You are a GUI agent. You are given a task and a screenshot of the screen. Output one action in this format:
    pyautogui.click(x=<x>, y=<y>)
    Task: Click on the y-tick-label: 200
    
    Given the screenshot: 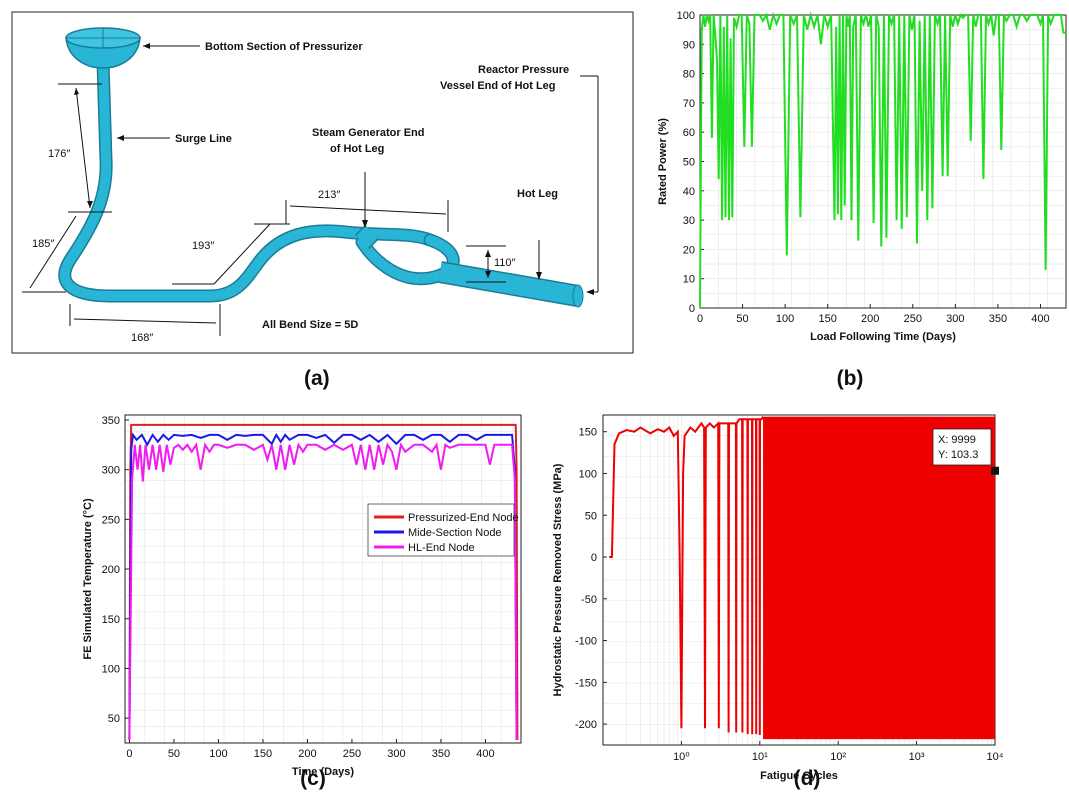 What is the action you would take?
    pyautogui.click(x=111, y=570)
    